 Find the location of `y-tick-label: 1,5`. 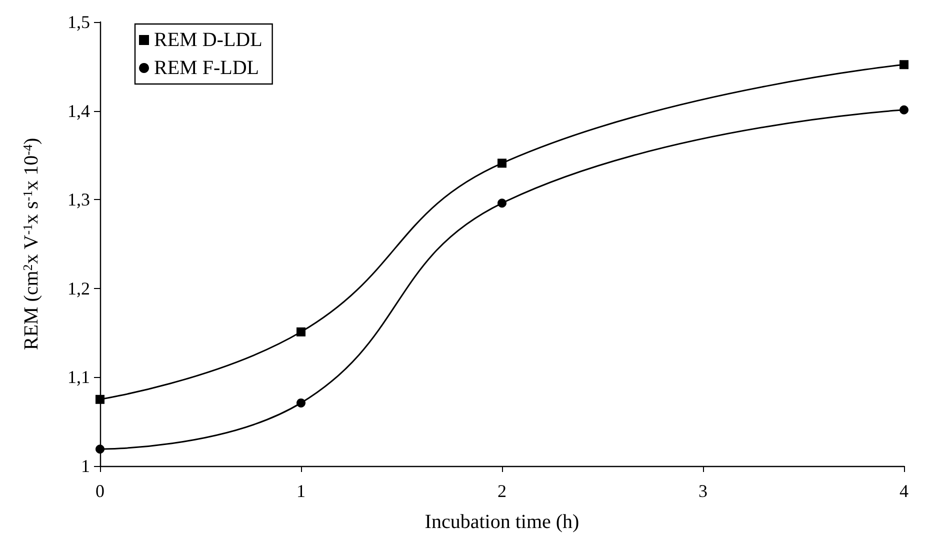

y-tick-label: 1,5 is located at coordinates (79, 22).